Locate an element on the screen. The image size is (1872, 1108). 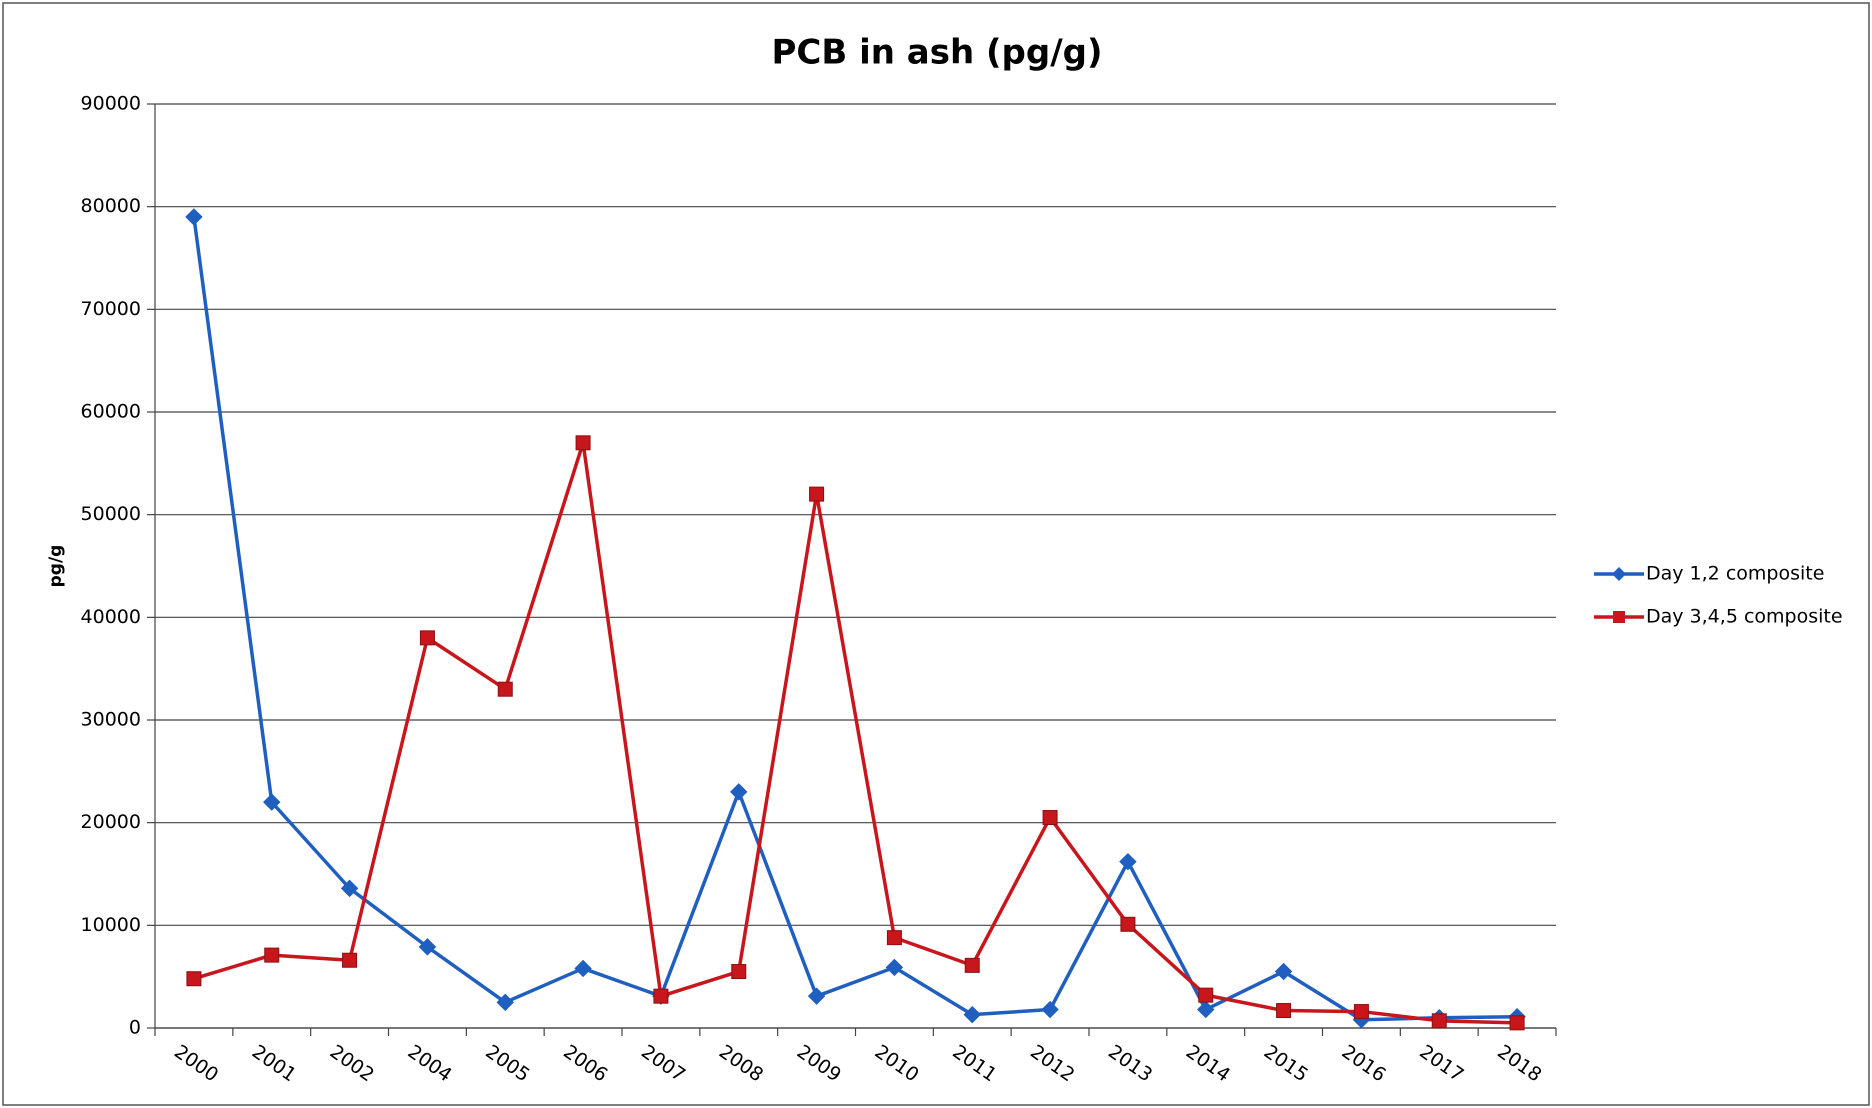
x-tick-label: 2010 is located at coordinates (897, 1064).